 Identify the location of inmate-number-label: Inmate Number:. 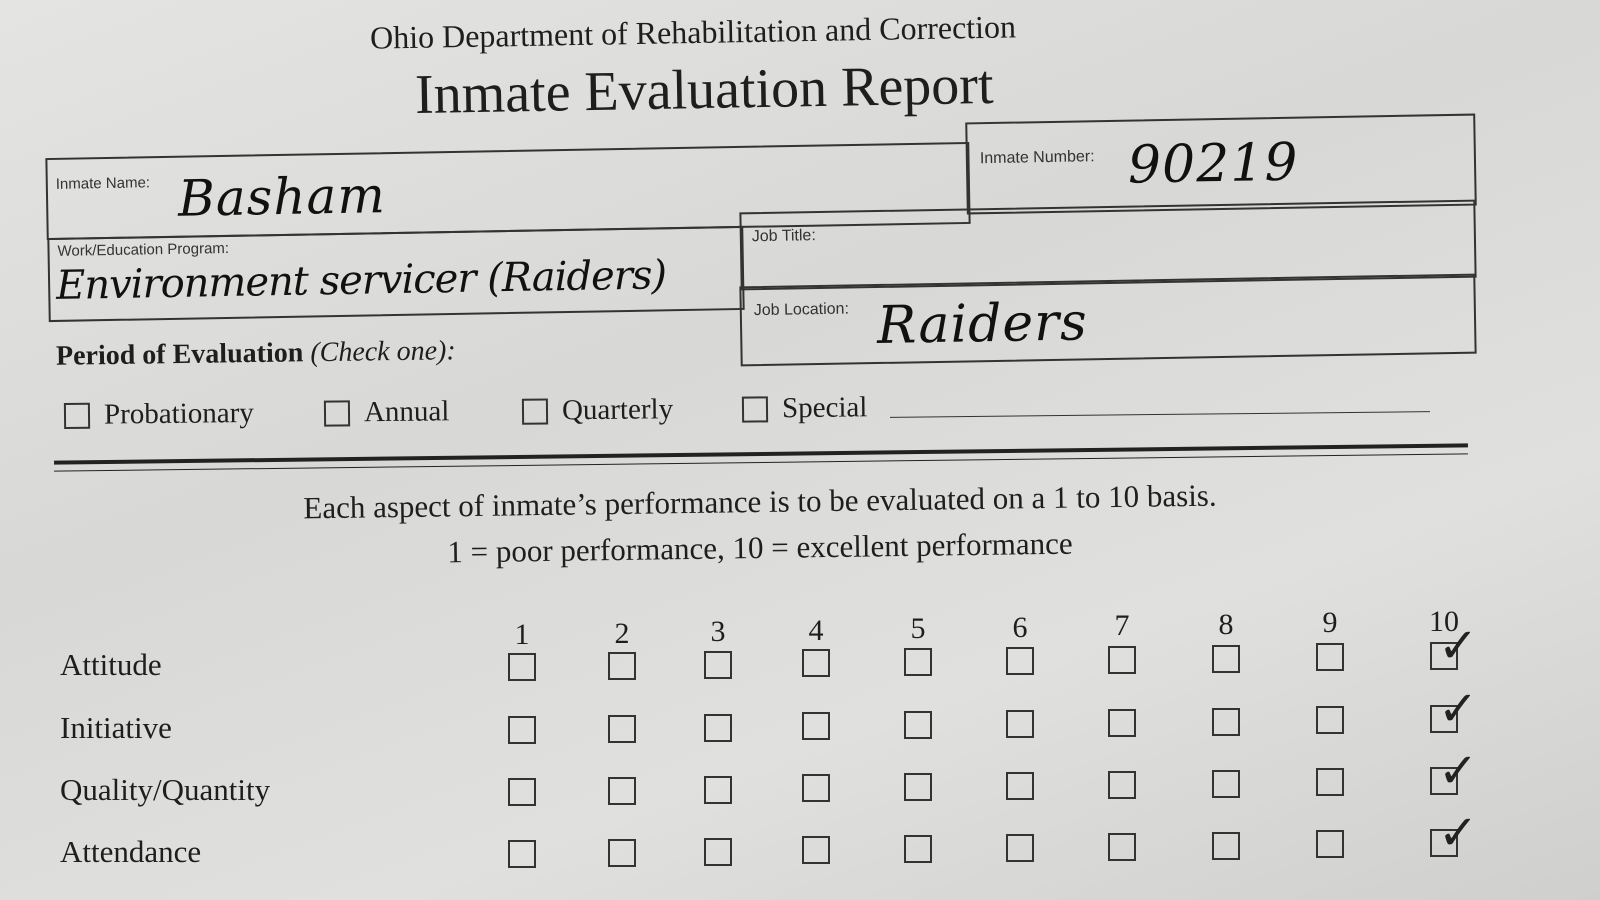
(1037, 158).